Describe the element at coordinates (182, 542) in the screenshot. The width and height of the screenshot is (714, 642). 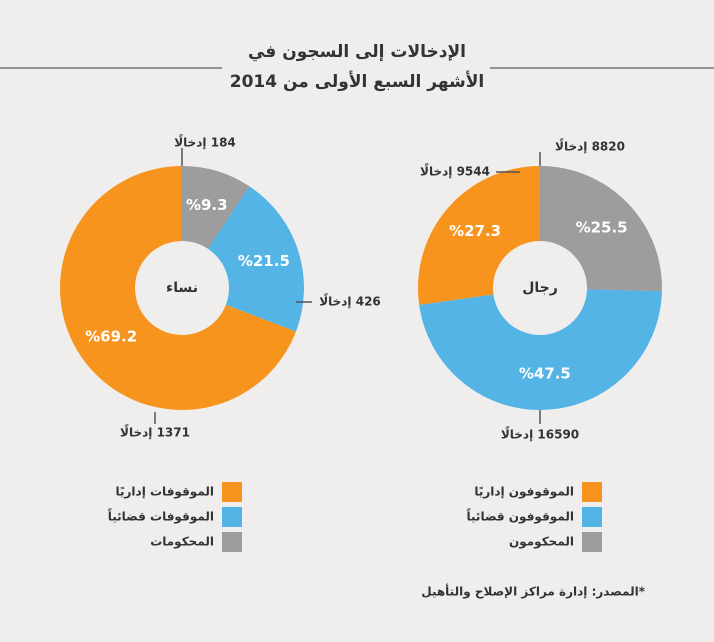
I see `legend-label: المحكومات` at that location.